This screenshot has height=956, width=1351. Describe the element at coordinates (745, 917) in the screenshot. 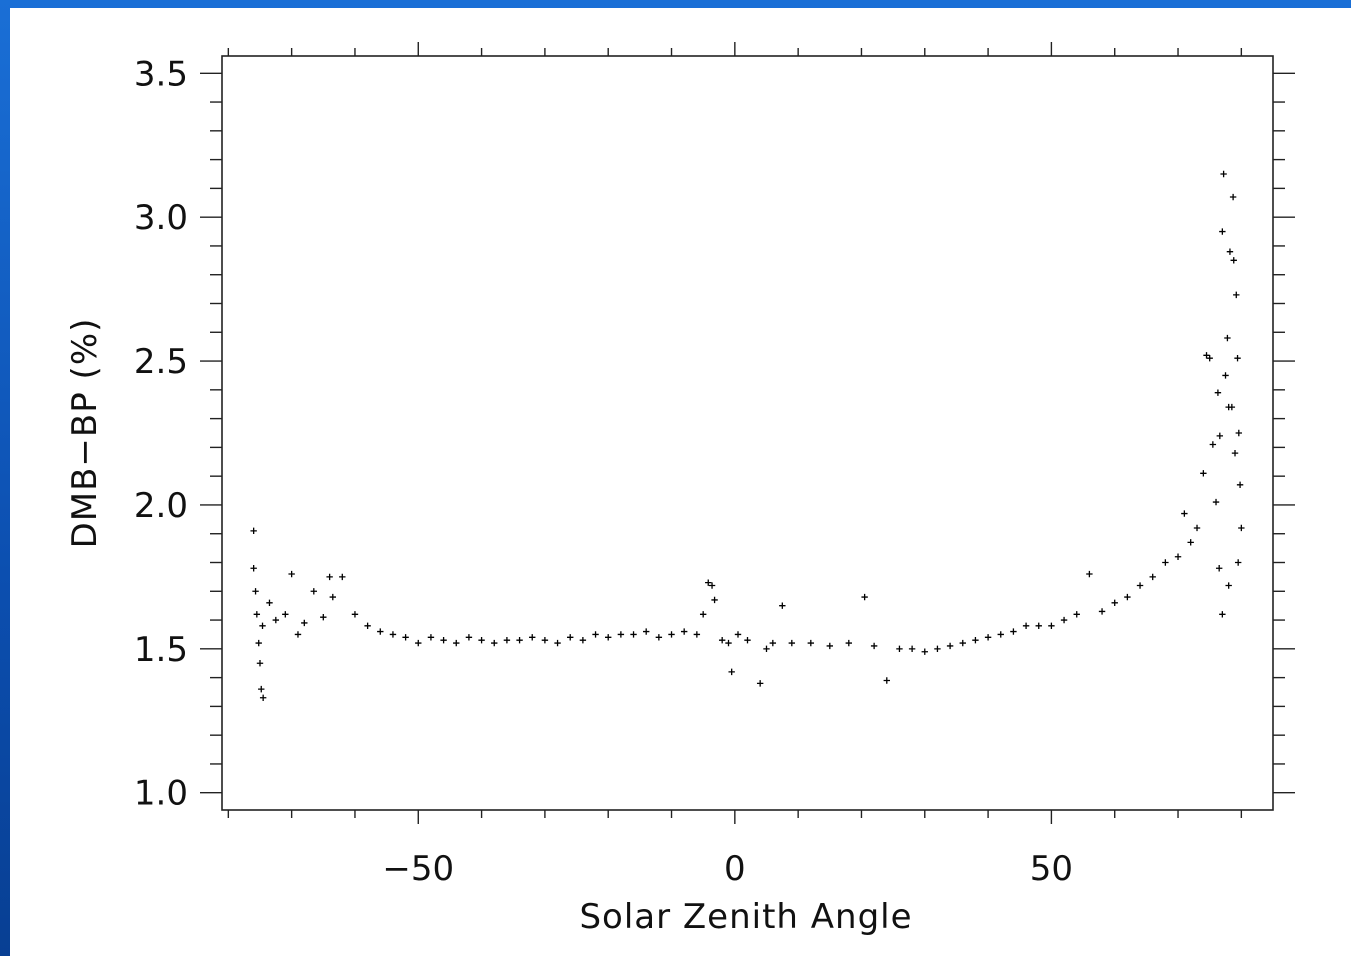

I see `x-axis-title: Solar Zenith Angle` at that location.